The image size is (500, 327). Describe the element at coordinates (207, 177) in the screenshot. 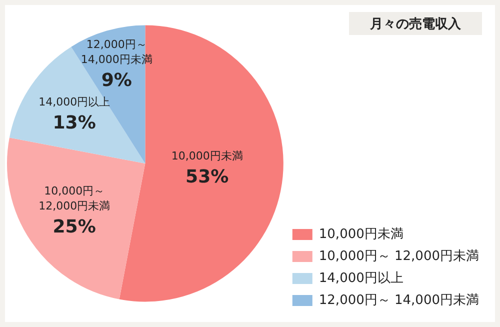

I see `data-label: 53%` at that location.